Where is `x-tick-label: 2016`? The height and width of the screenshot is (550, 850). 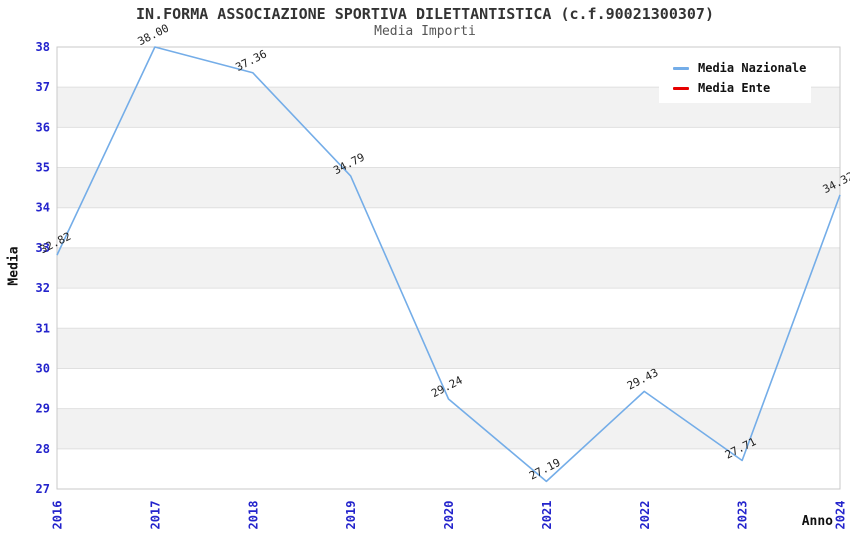 x-tick-label: 2016 is located at coordinates (58, 515).